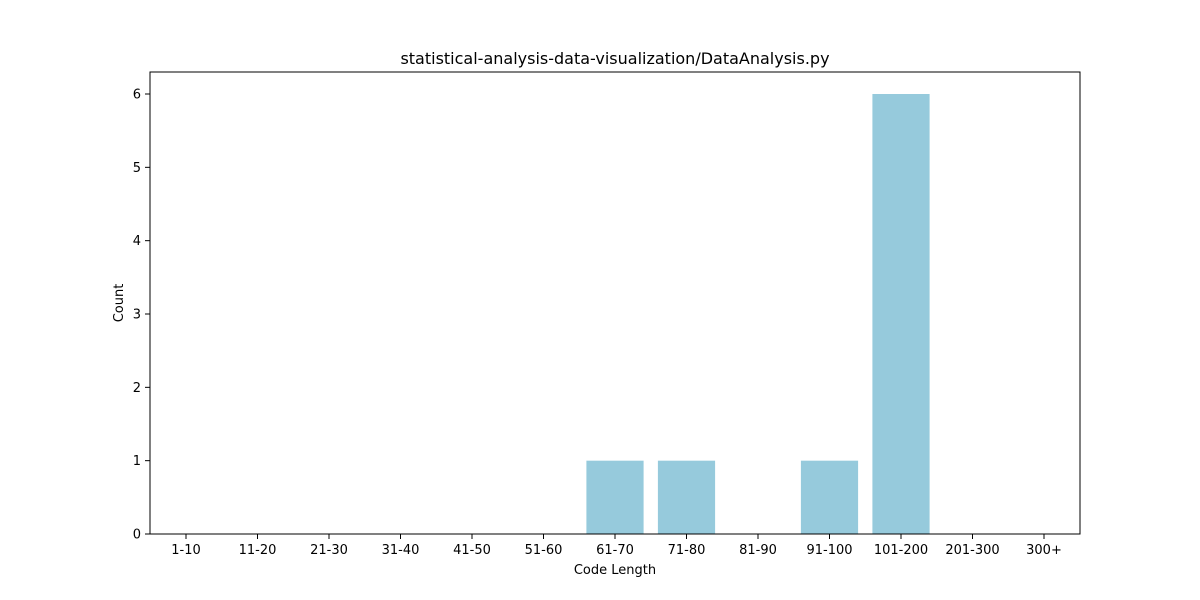 The image size is (1200, 600). What do you see at coordinates (829, 550) in the screenshot?
I see `x-tick-label: 91-100` at bounding box center [829, 550].